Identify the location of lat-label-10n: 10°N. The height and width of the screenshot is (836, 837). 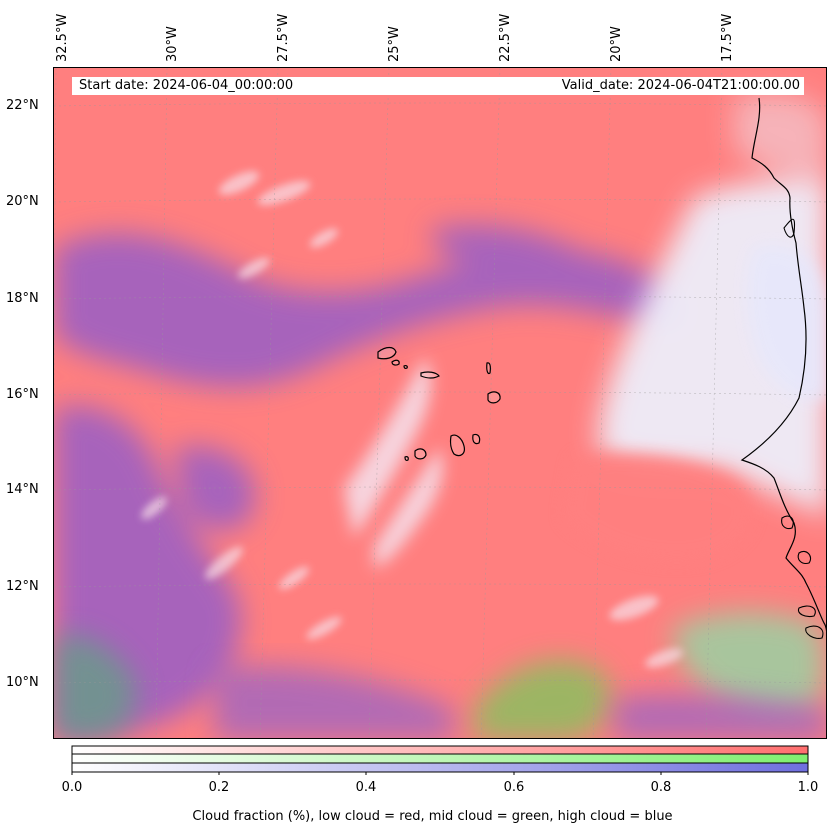
(22, 682).